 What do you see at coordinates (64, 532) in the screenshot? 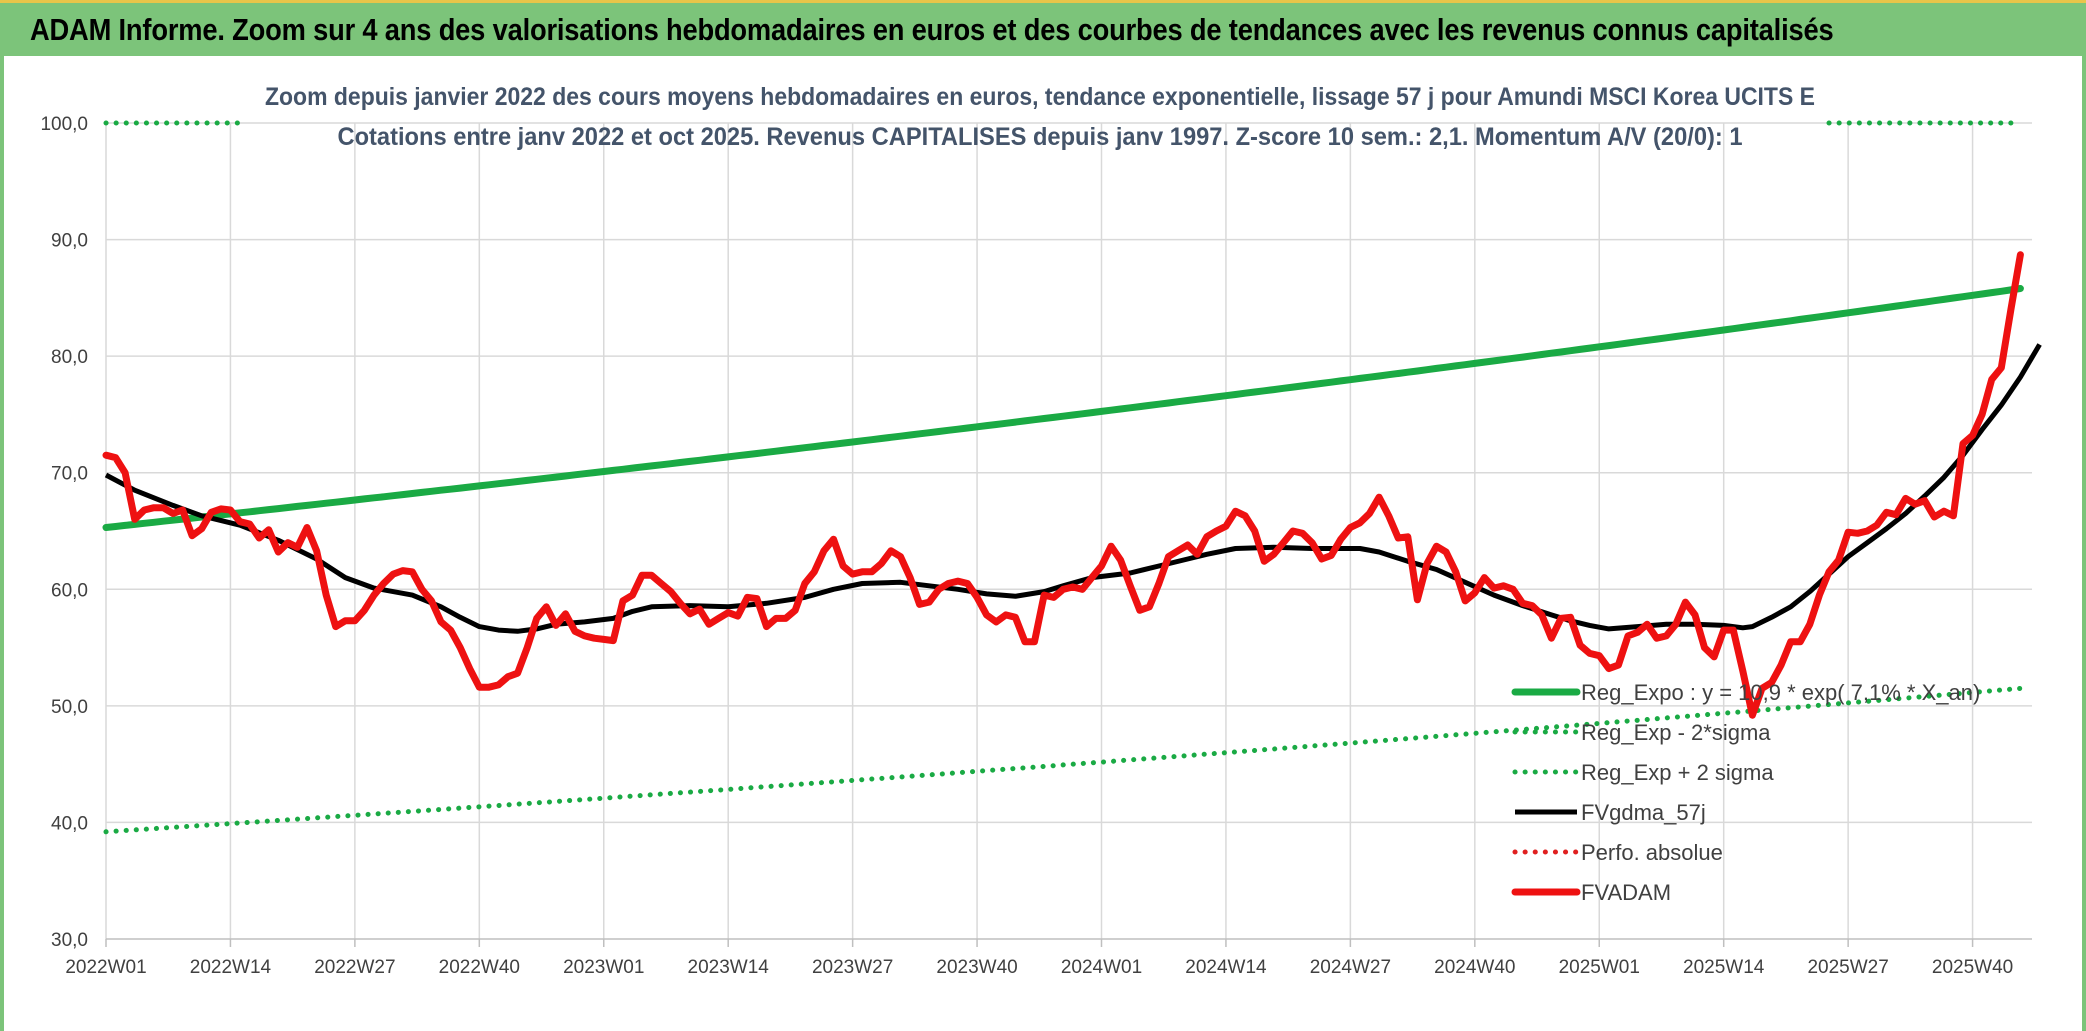
I see `y-axis: 30,0 40,0 50,0 60,0 70,0 80,0 90,0 100,0` at bounding box center [64, 532].